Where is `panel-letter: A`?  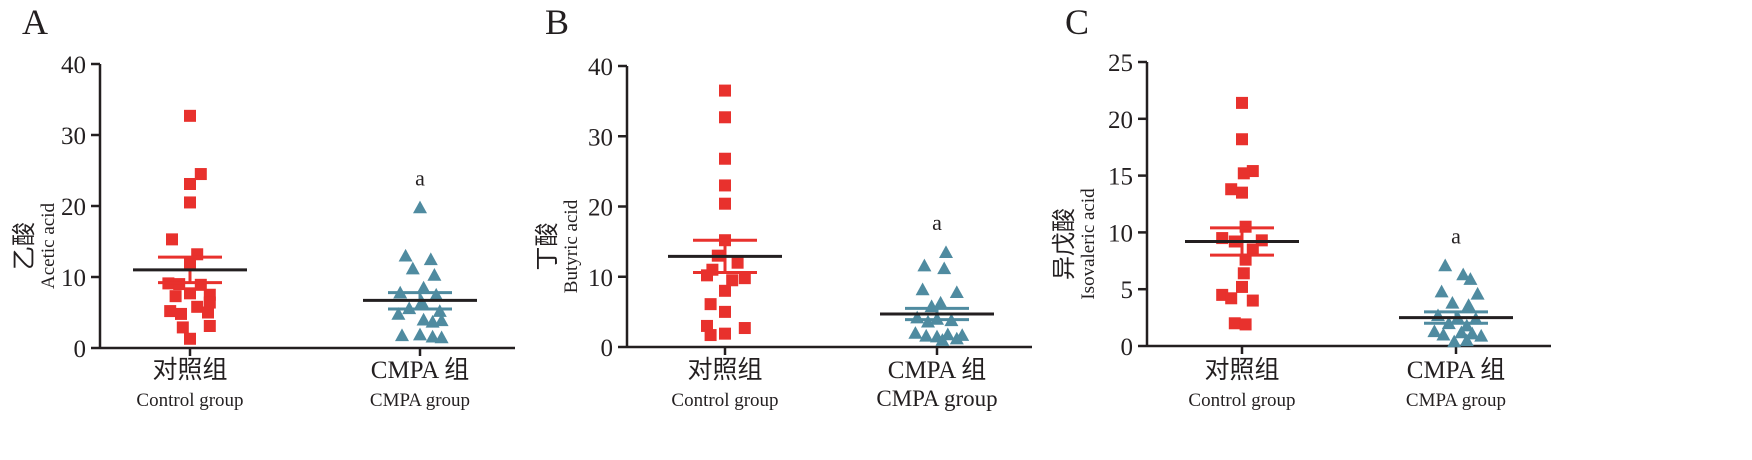
panel-letter: A is located at coordinates (35, 22).